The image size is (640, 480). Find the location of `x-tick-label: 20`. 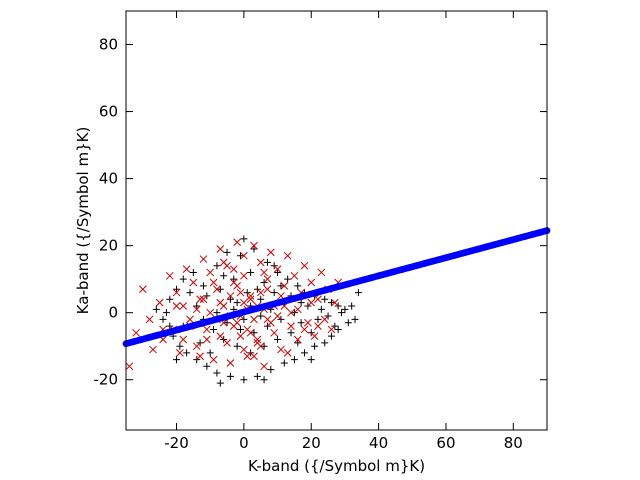

x-tick-label: 20 is located at coordinates (311, 443).